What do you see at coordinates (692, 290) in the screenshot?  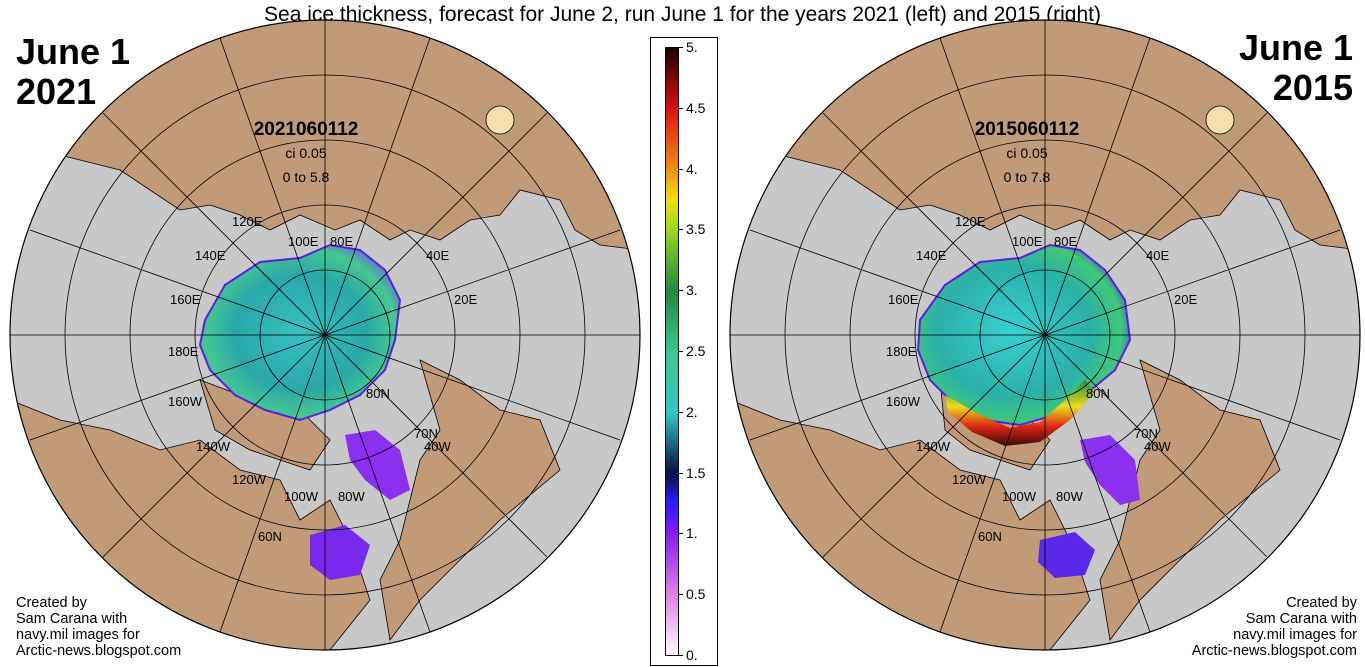 I see `colorbar-tick-label: 3.` at bounding box center [692, 290].